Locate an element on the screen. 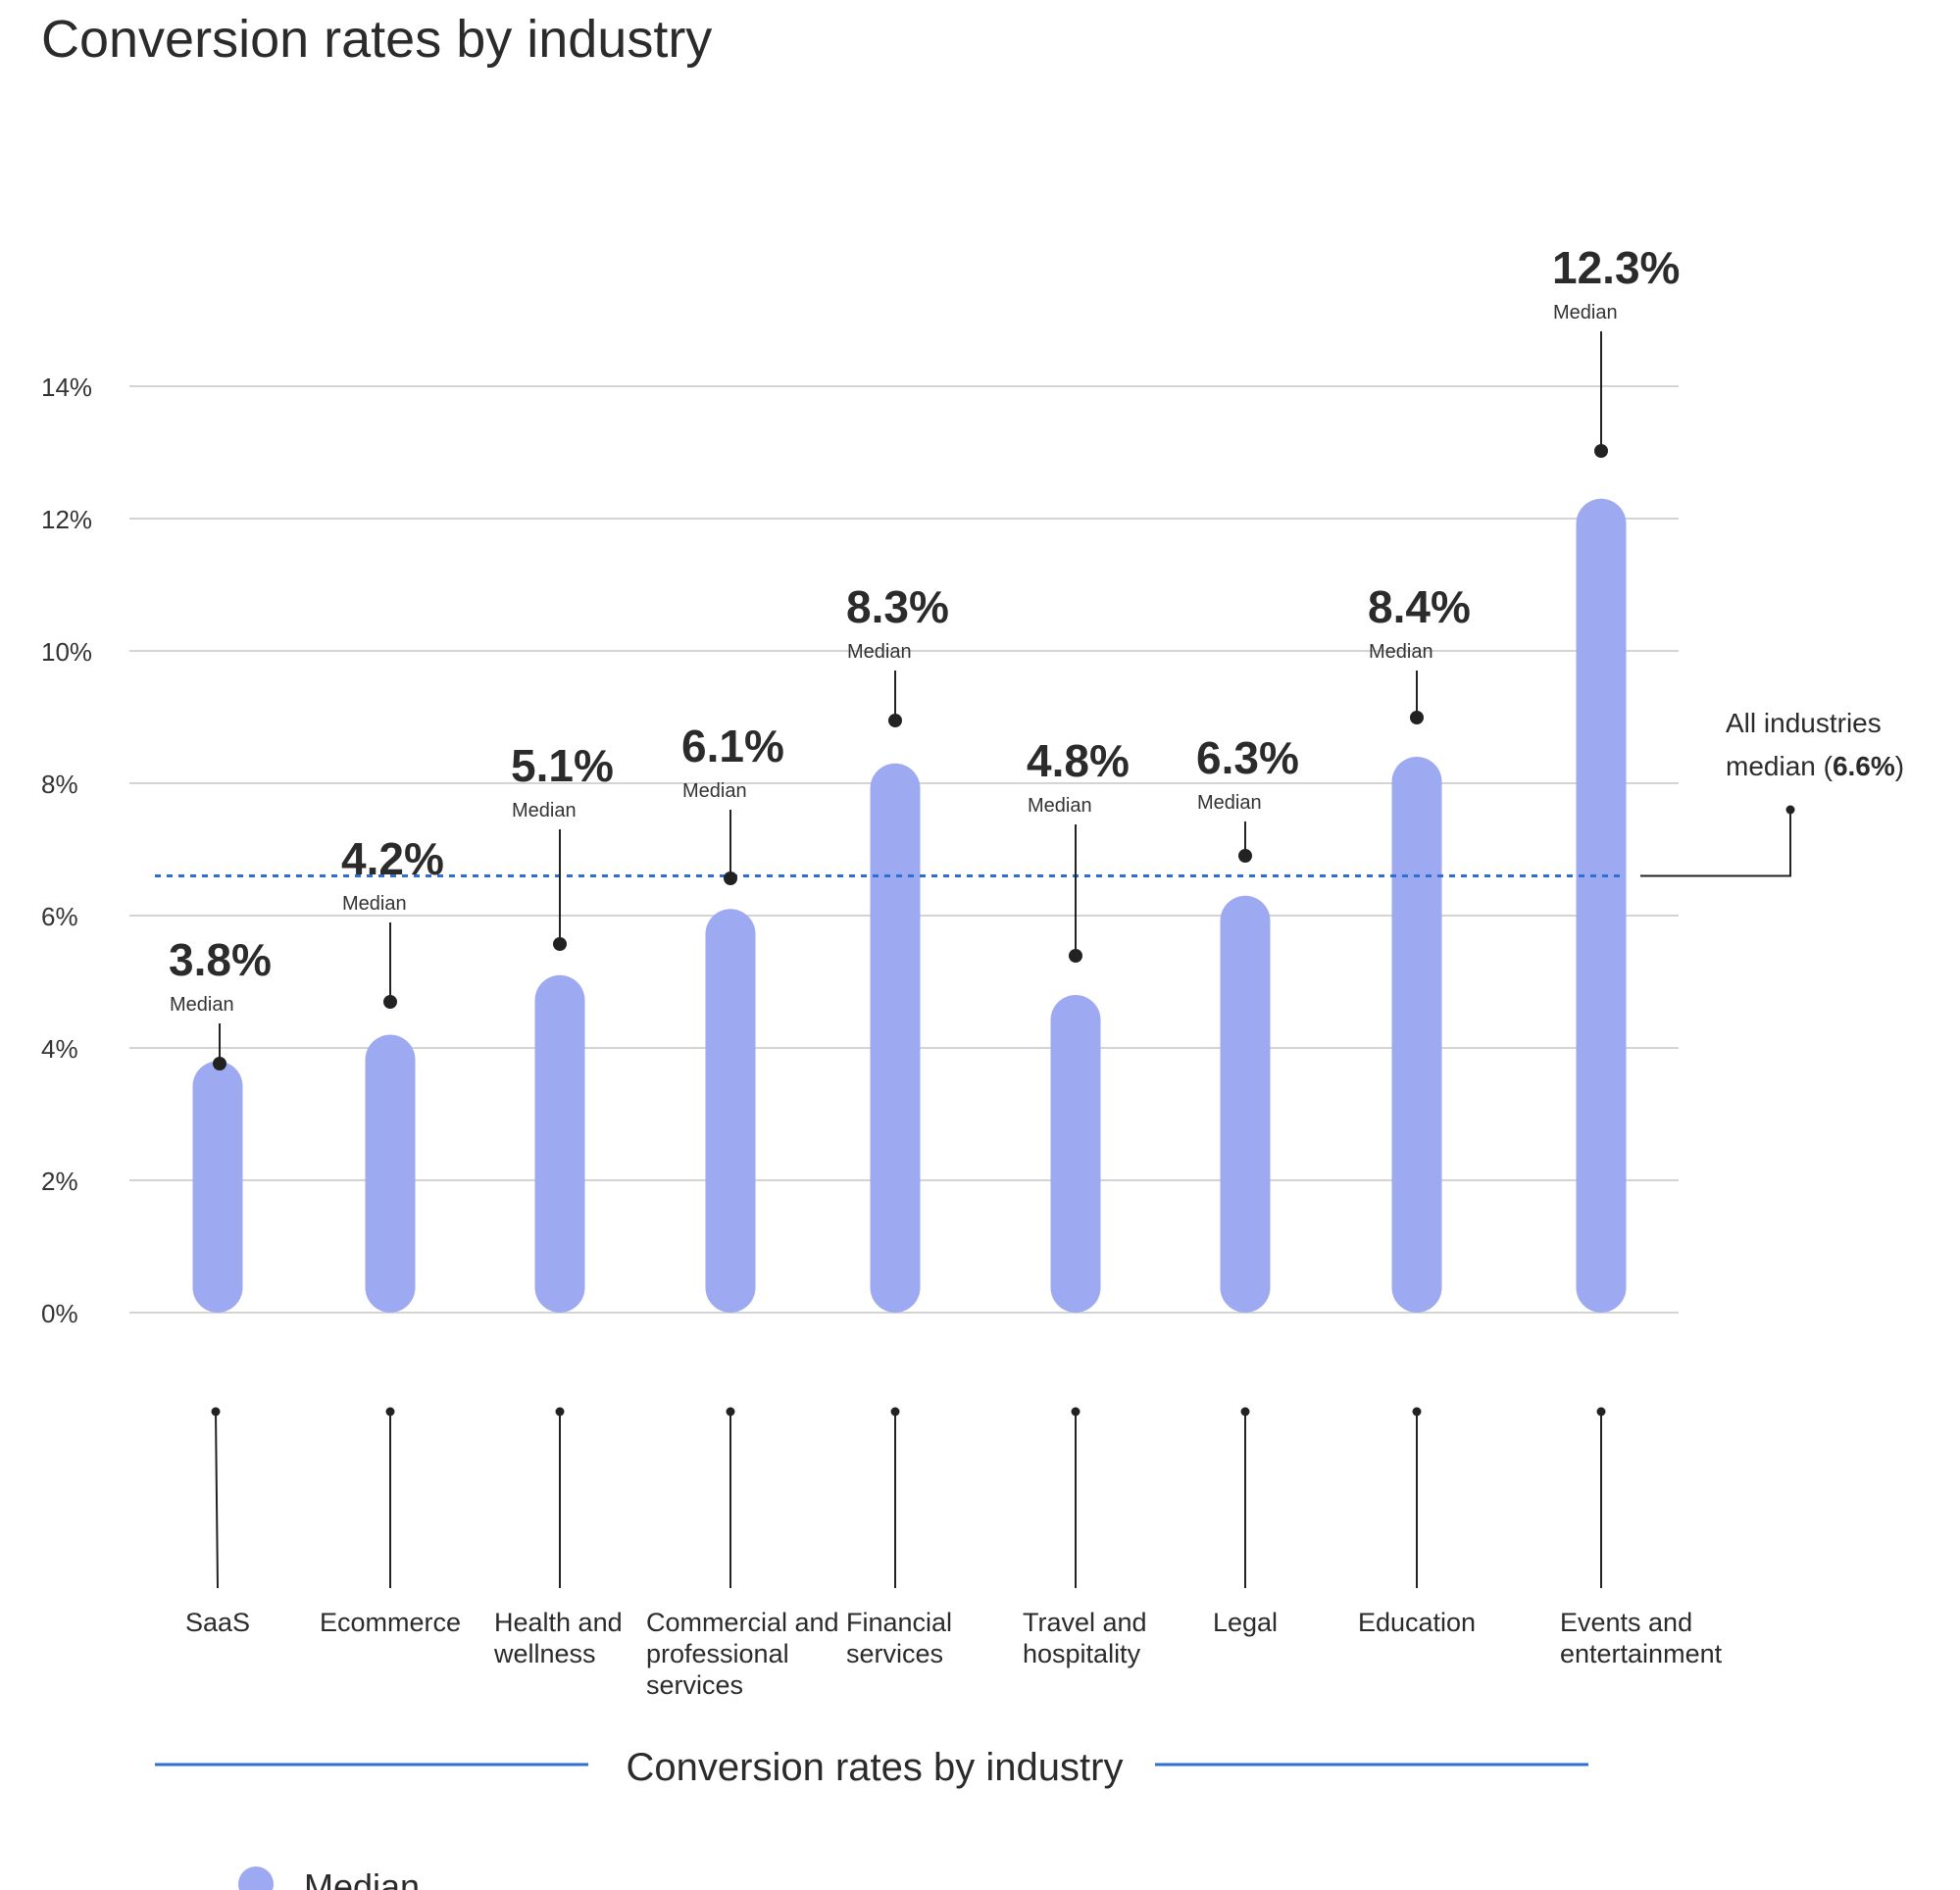 This screenshot has width=1960, height=1890. y-tick-label: 4% is located at coordinates (59, 1049).